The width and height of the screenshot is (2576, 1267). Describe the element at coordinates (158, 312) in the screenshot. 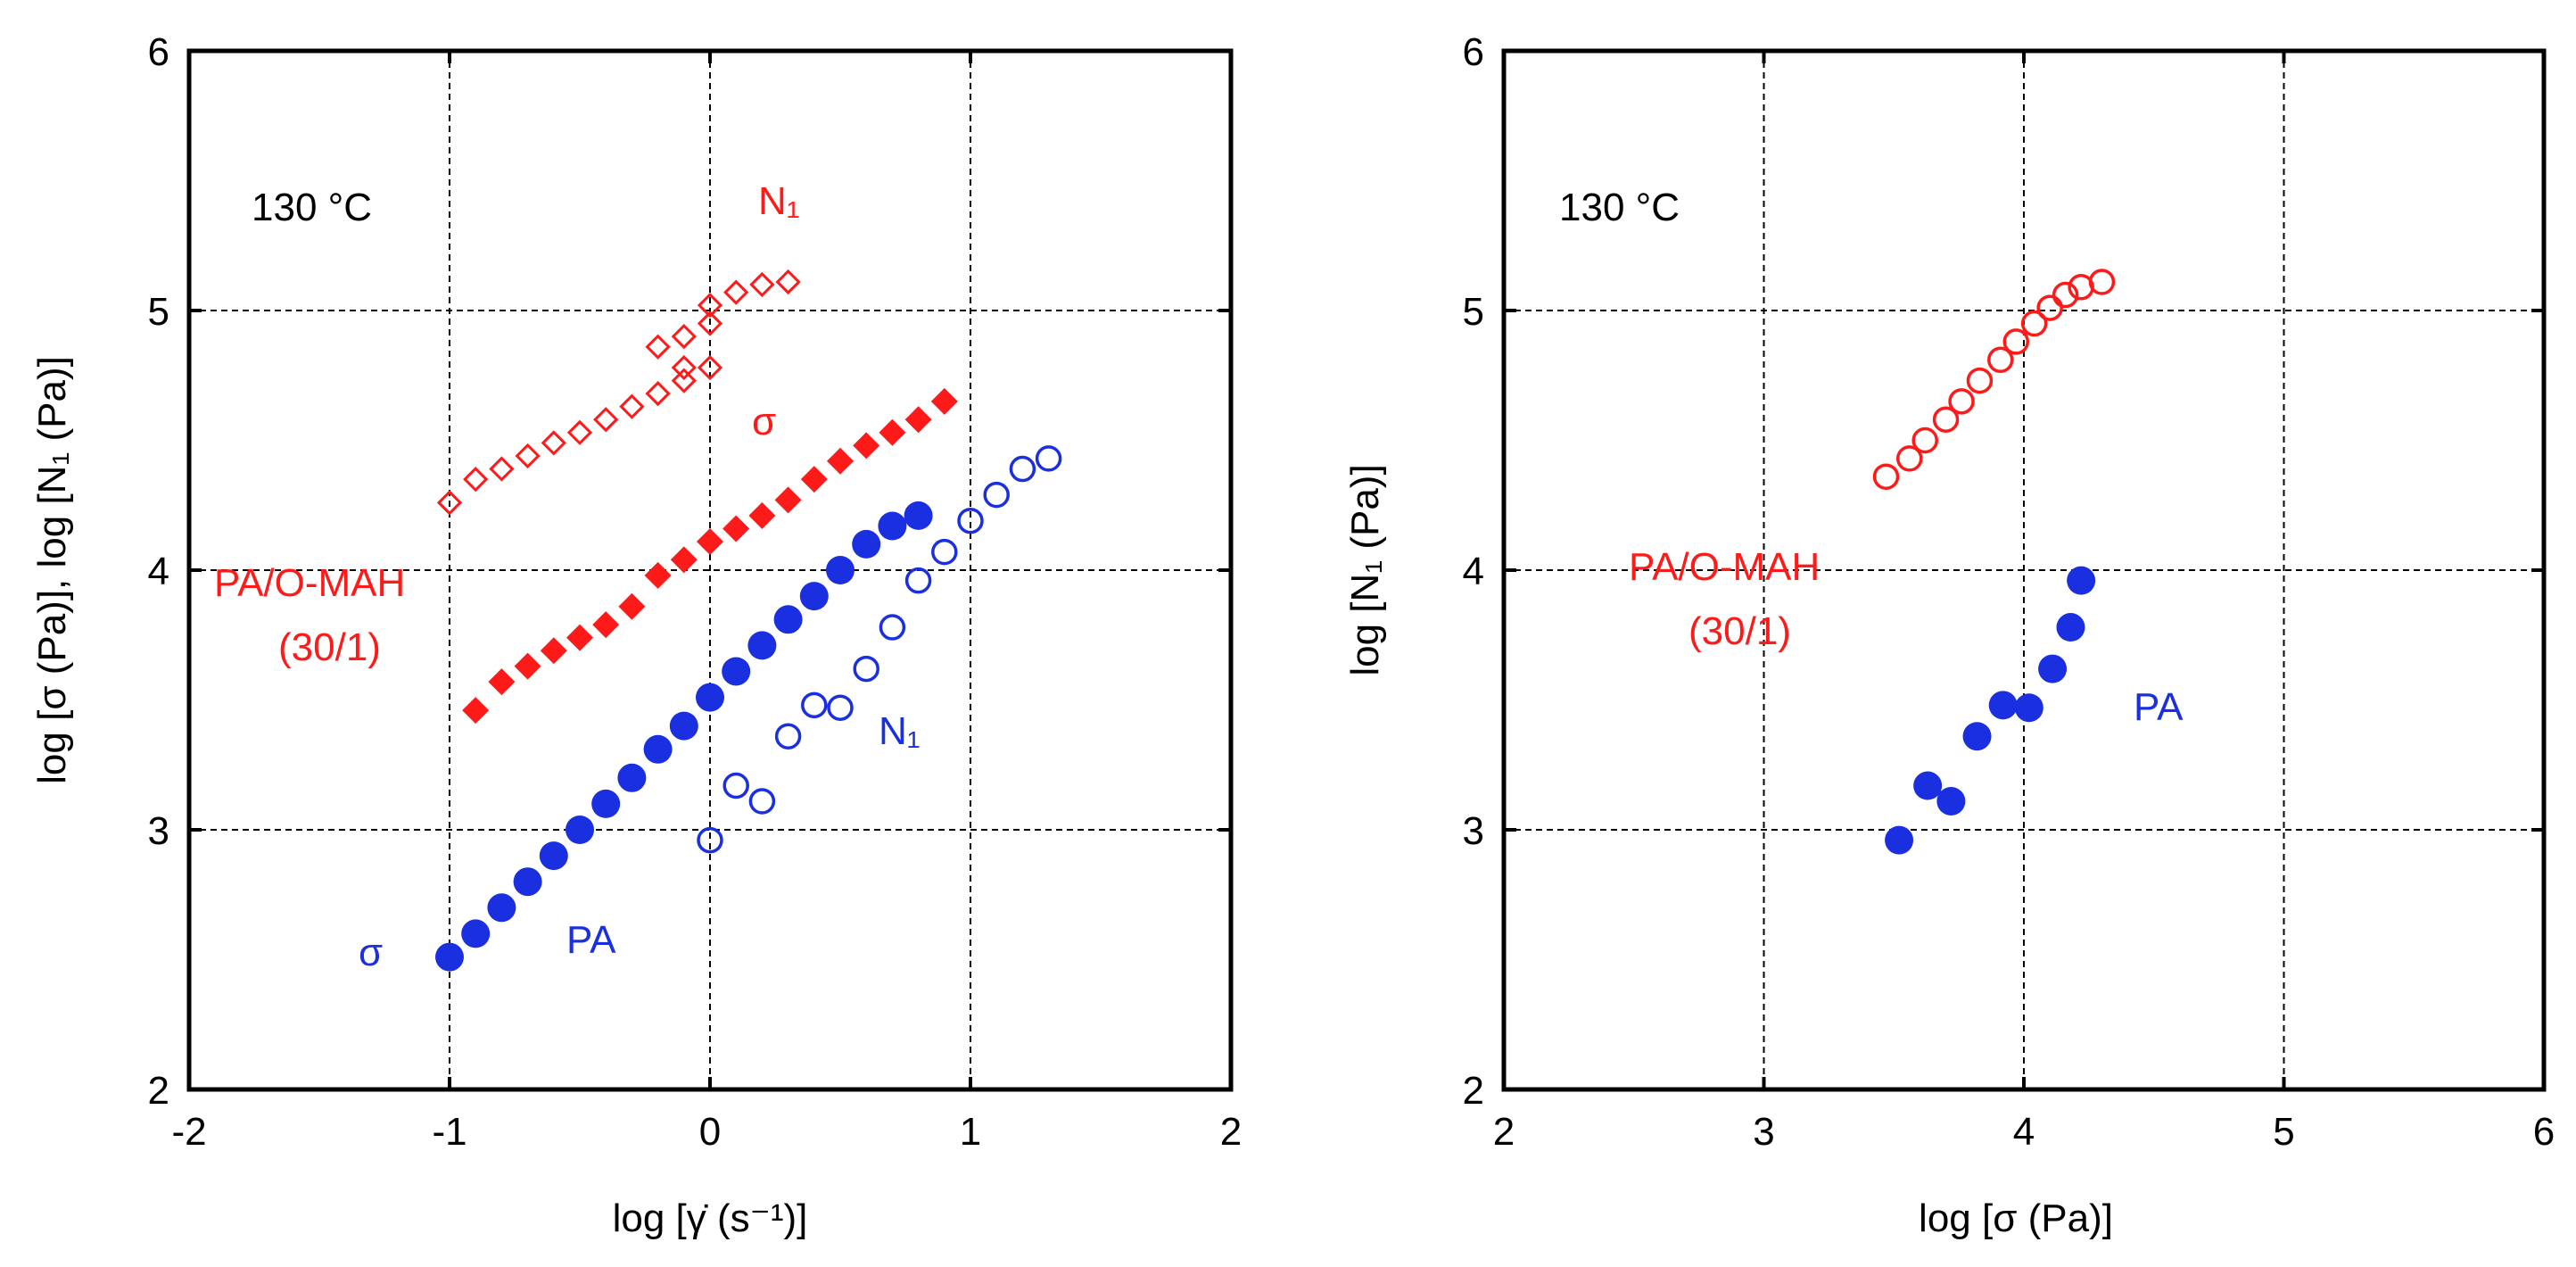

I see `left-y-tick-label: 5` at that location.